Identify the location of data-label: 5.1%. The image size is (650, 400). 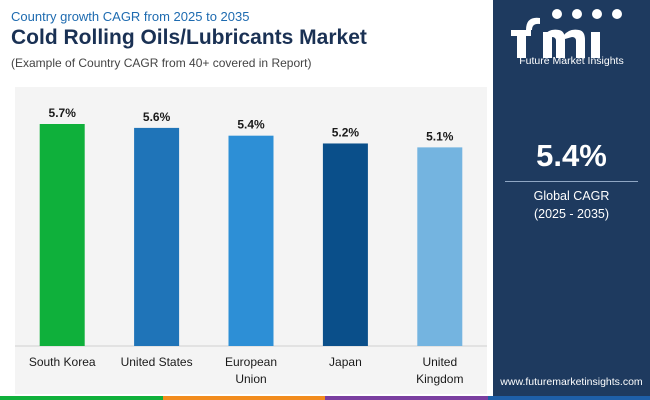
(440, 136).